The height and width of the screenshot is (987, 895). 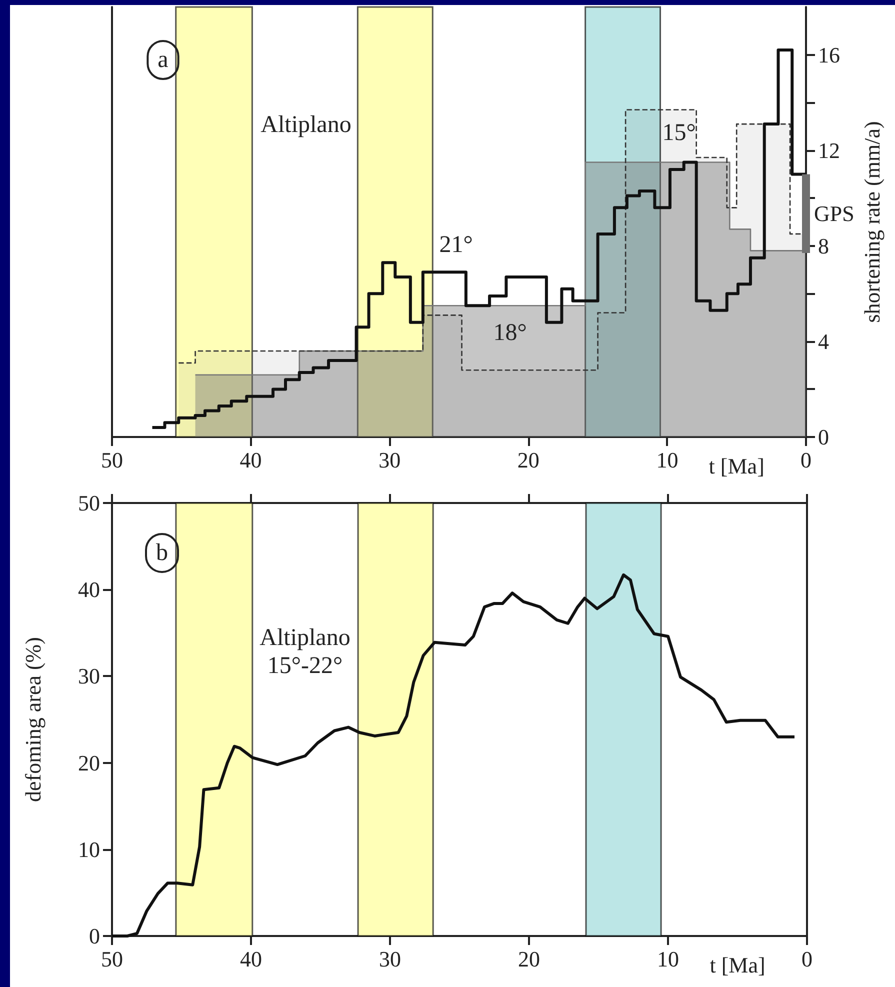 I want to click on y-tick-label: 0, so click(x=94, y=936).